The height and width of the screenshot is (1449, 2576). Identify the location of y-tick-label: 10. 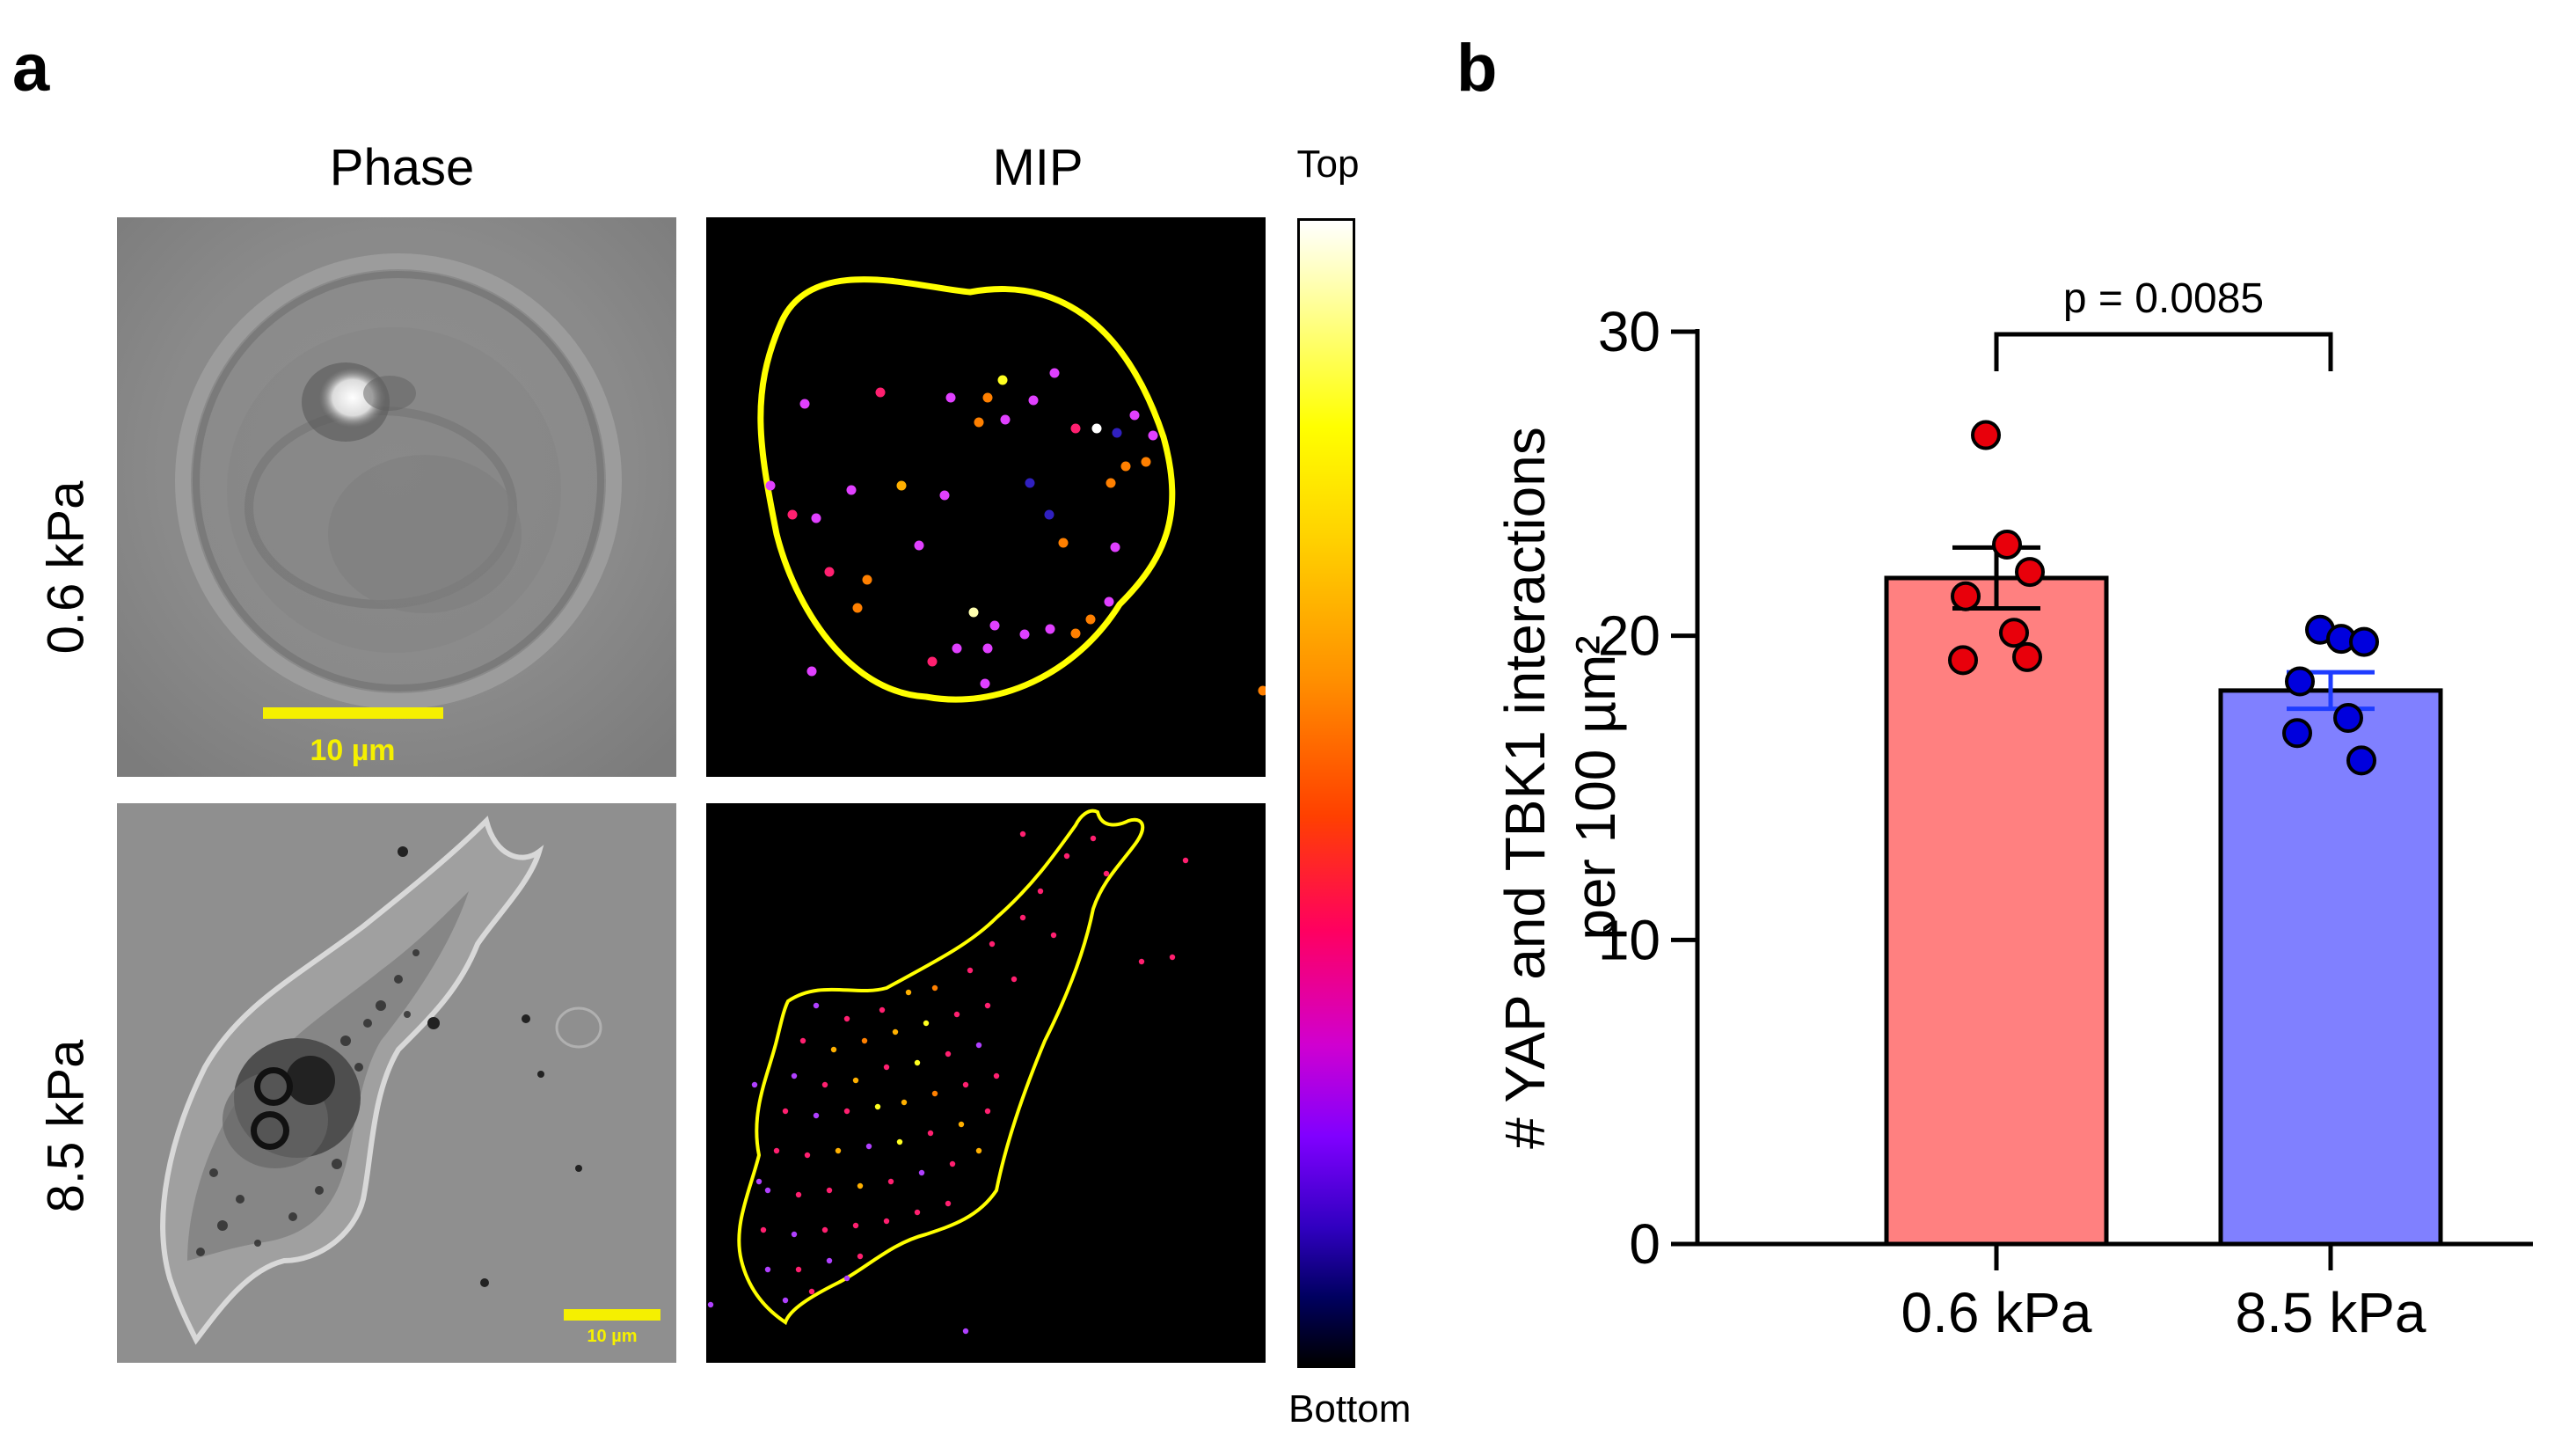
(1629, 939).